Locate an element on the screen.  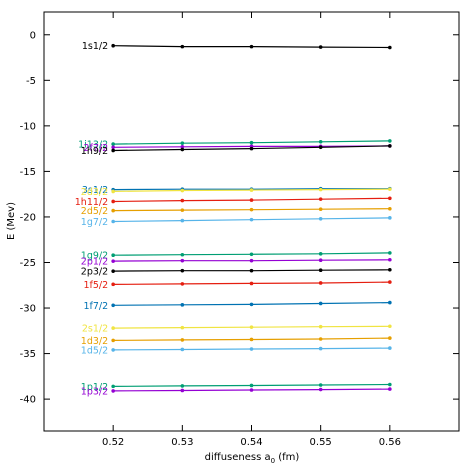
y-tick-label: -35 is located at coordinates (28, 354).